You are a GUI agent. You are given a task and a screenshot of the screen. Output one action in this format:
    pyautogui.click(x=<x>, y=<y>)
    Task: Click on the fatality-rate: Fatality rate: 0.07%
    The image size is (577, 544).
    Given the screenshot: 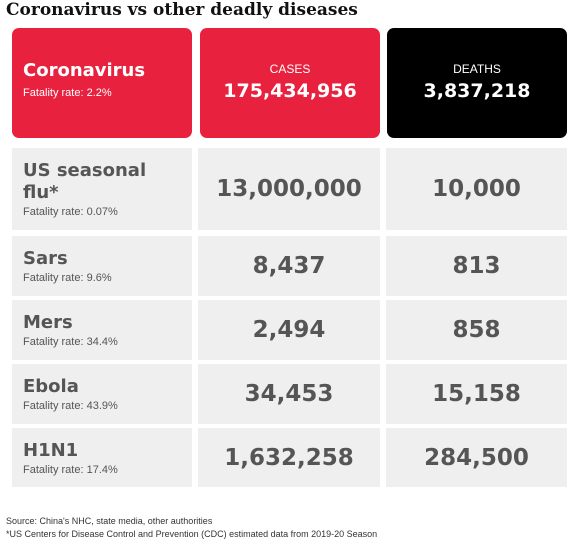 What is the action you would take?
    pyautogui.click(x=70, y=212)
    